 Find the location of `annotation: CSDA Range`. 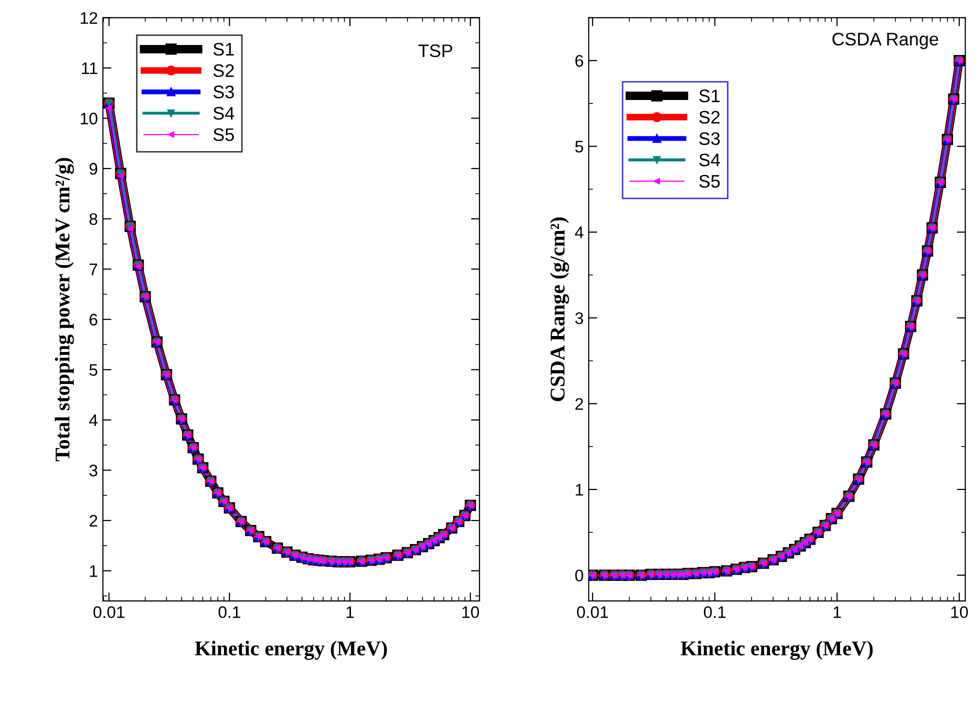

annotation: CSDA Range is located at coordinates (885, 41).